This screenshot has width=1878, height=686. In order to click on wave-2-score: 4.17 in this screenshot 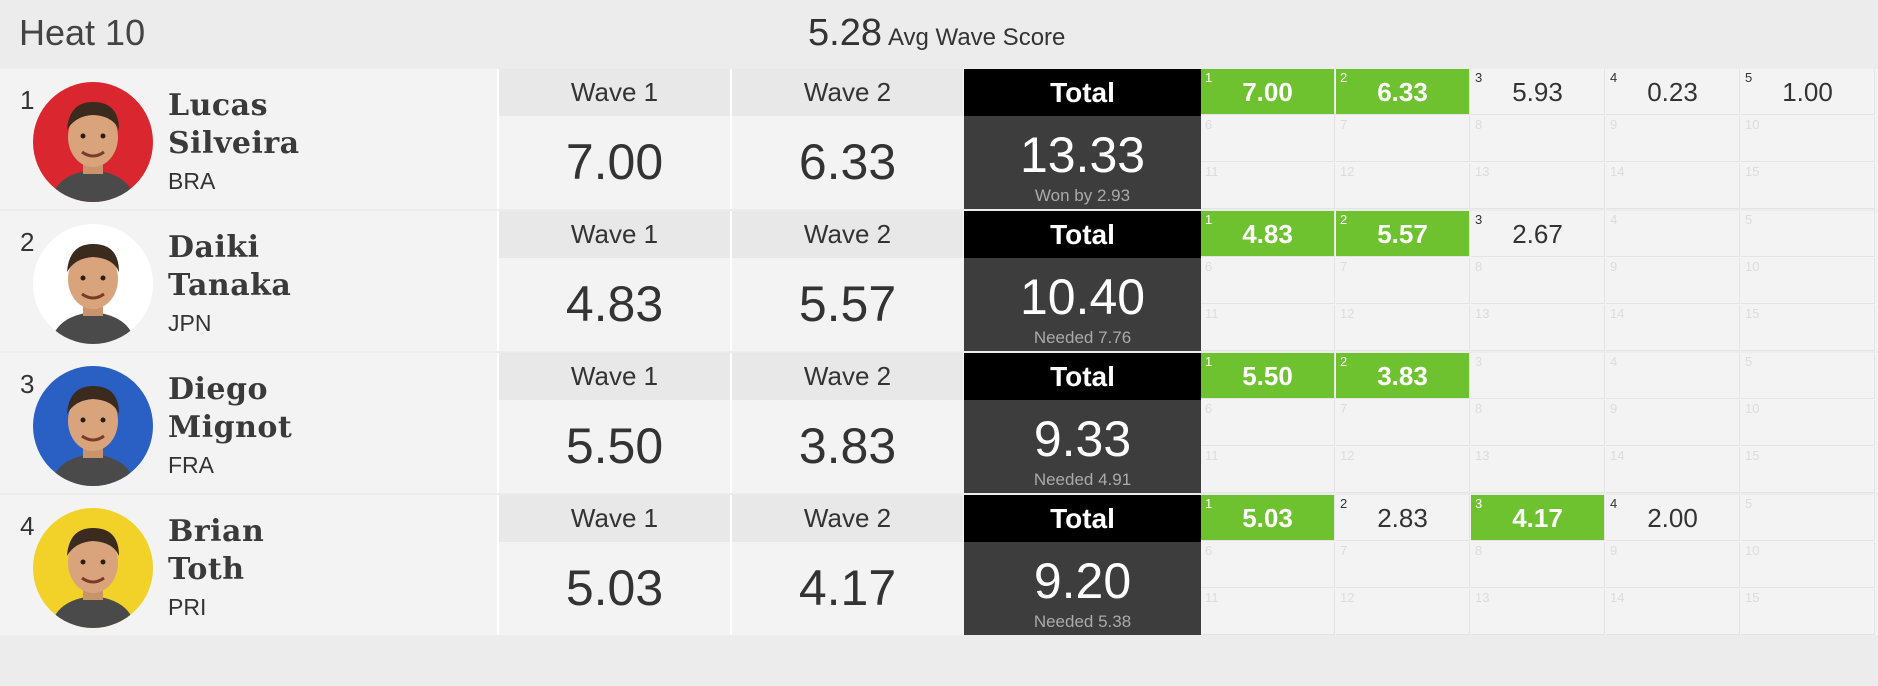, I will do `click(847, 588)`.